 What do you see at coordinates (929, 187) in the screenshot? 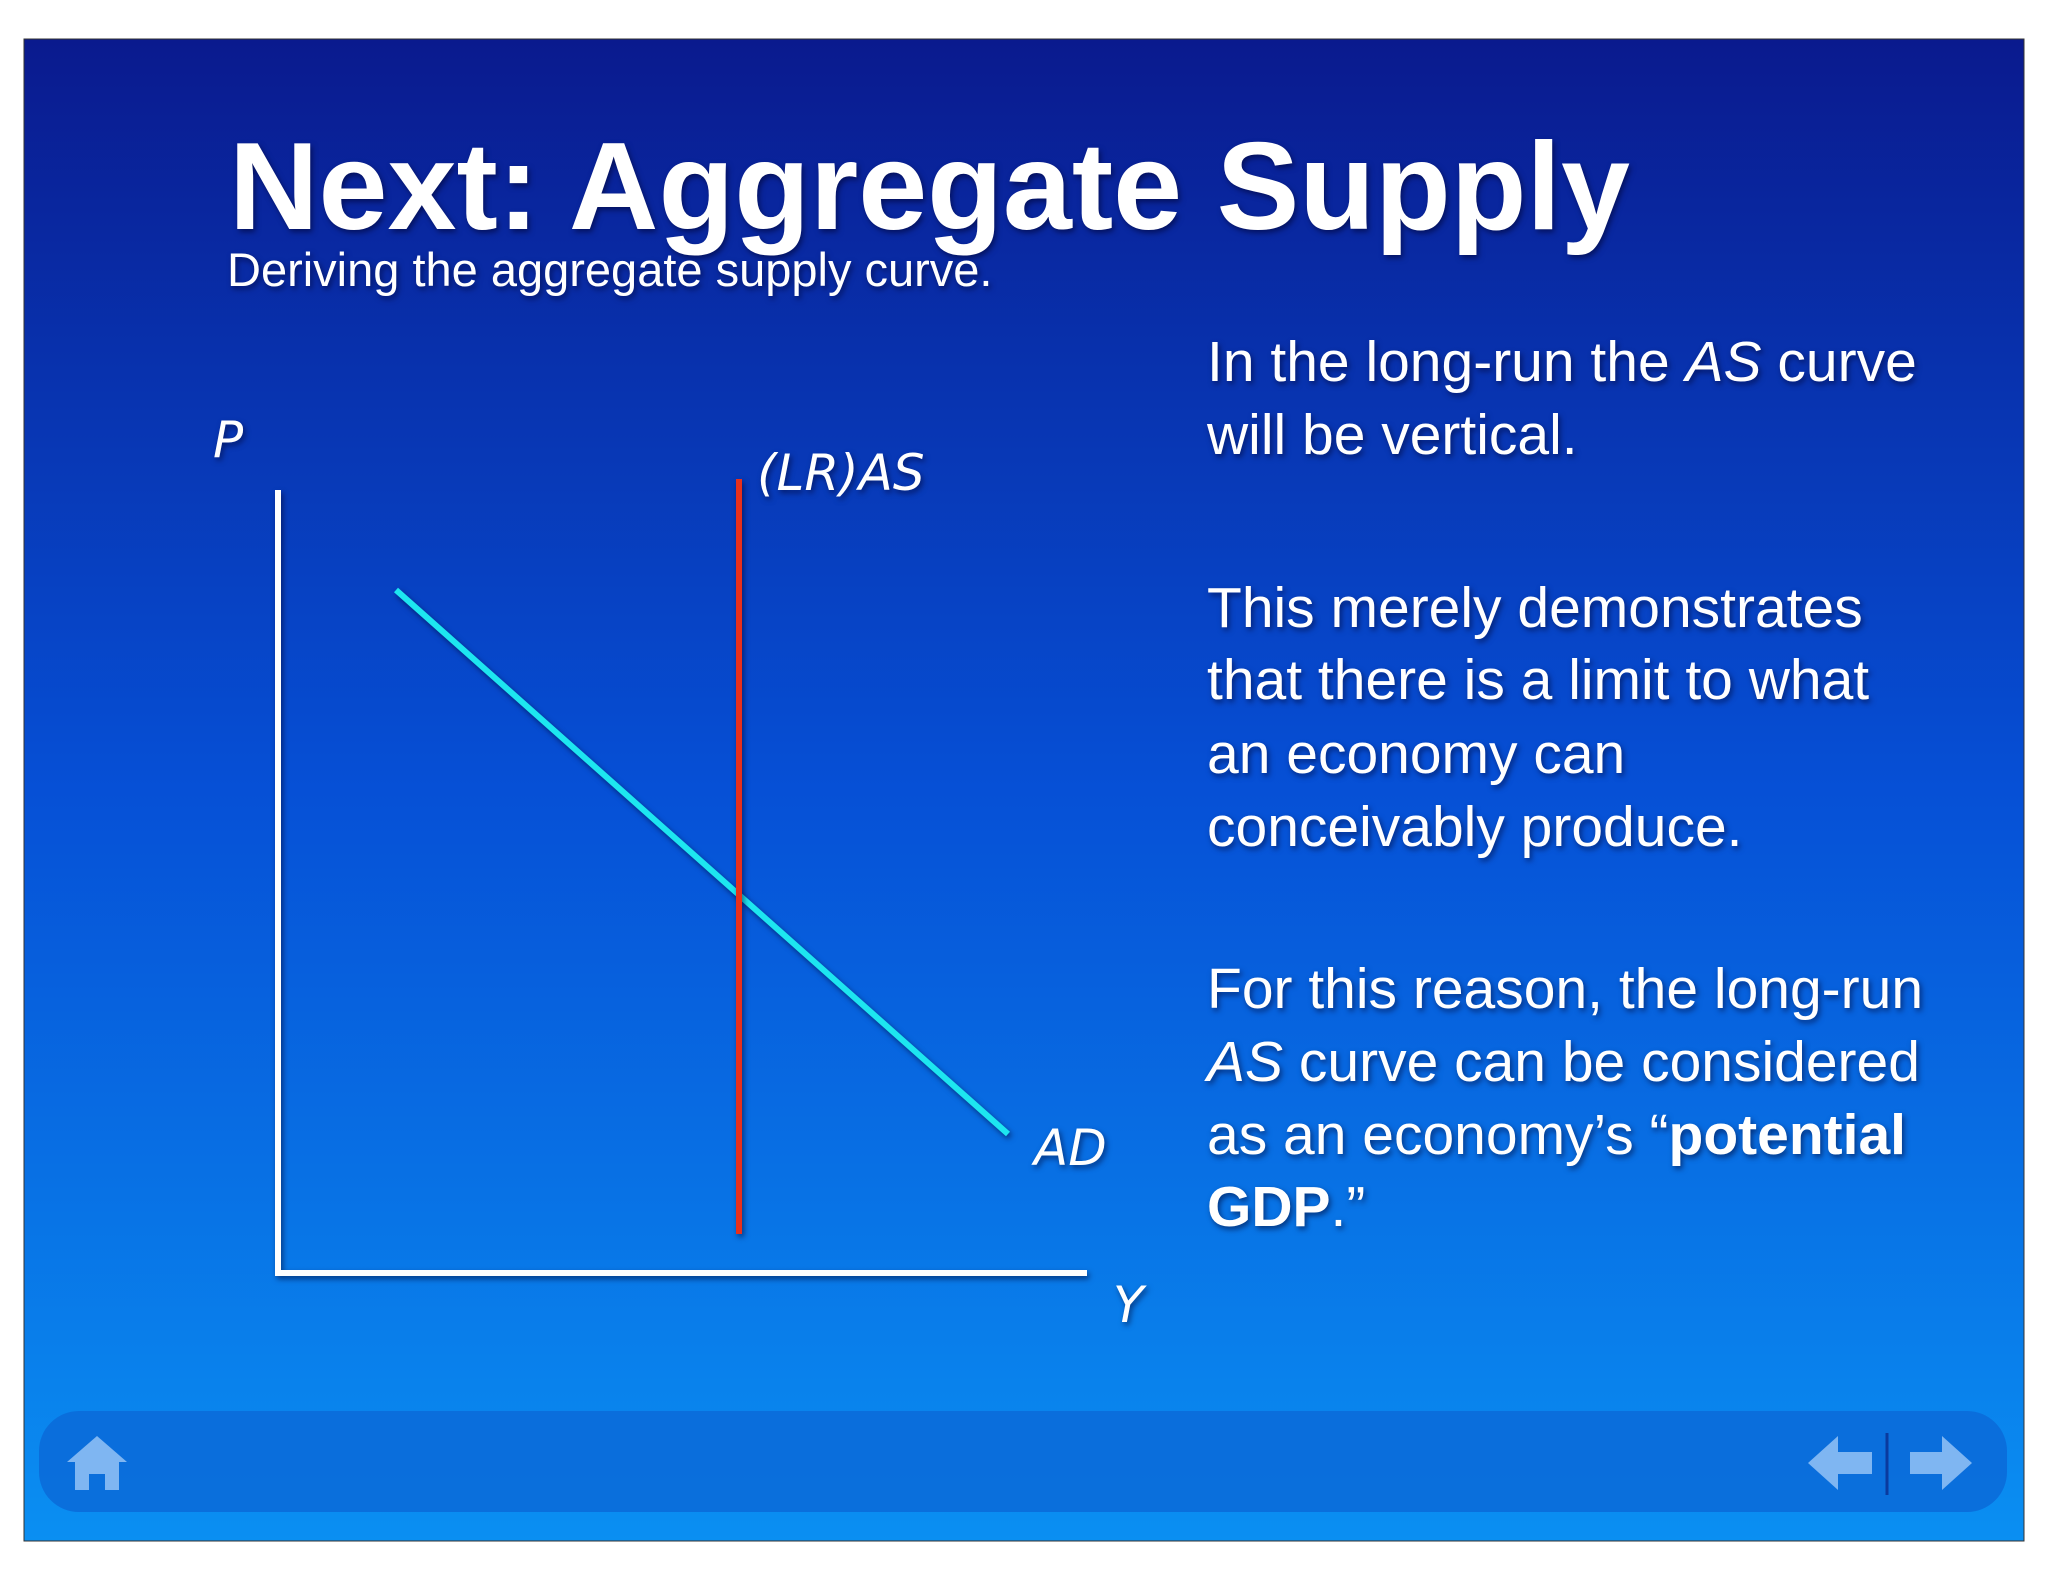
I see `slide-title: Next: Aggregate Supply` at bounding box center [929, 187].